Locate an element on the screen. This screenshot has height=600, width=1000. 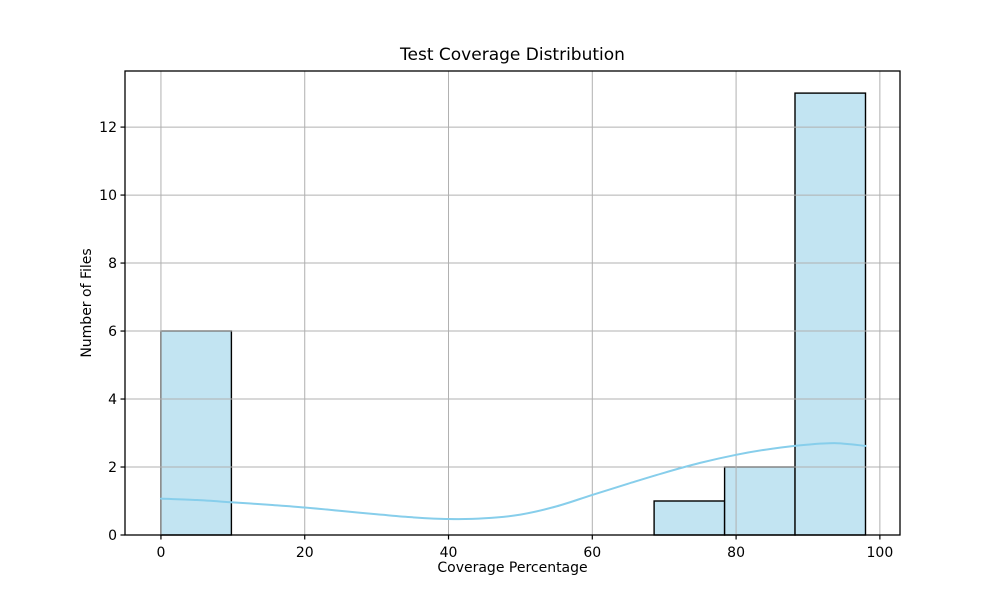
x-tick-label: 100 is located at coordinates (880, 553).